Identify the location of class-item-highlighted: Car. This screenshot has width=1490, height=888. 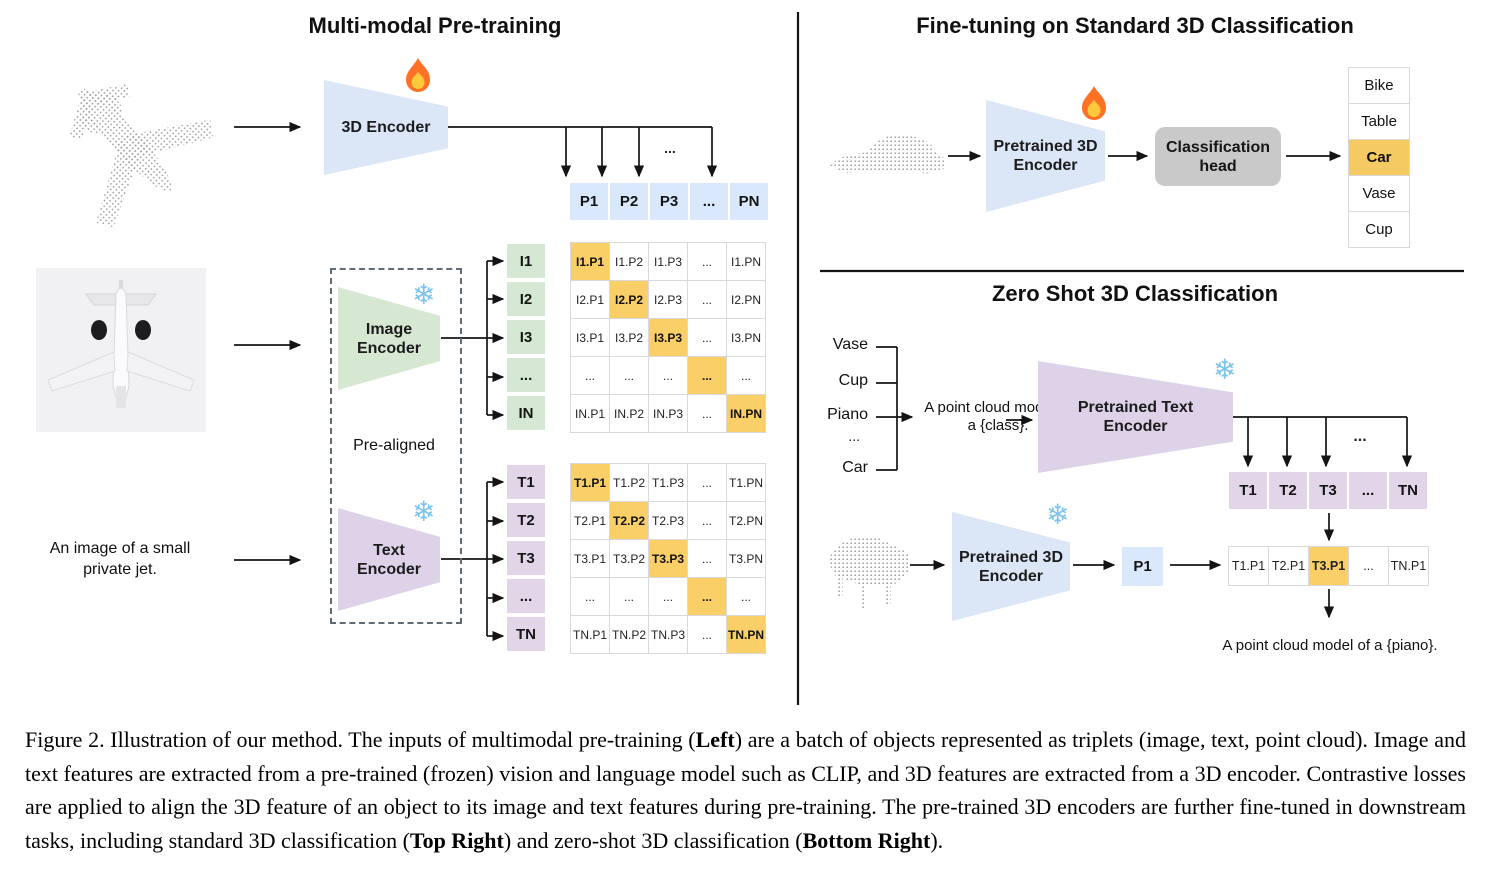
(1379, 157).